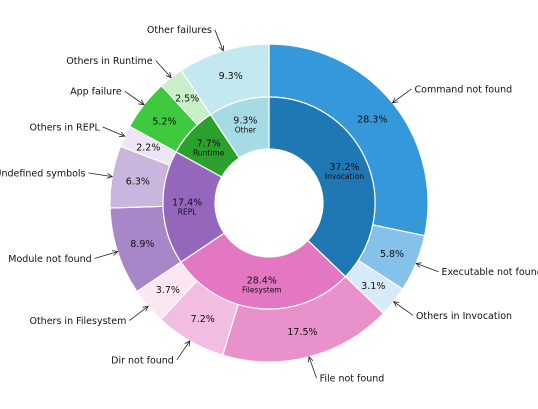 This screenshot has width=538, height=409. I want to click on annotation-arrowhead-module-not-found, so click(115, 253).